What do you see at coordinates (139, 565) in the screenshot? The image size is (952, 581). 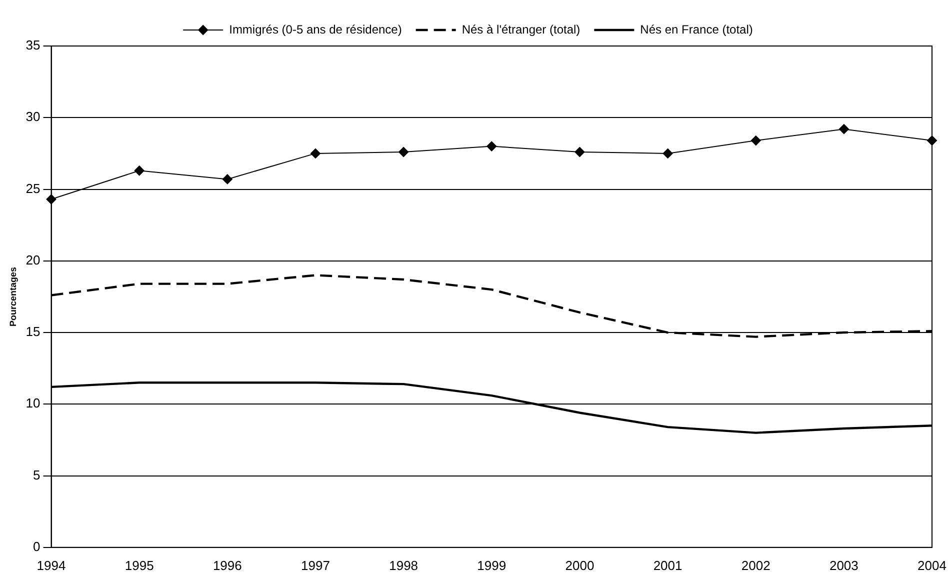 I see `x-tick-label: 1995` at bounding box center [139, 565].